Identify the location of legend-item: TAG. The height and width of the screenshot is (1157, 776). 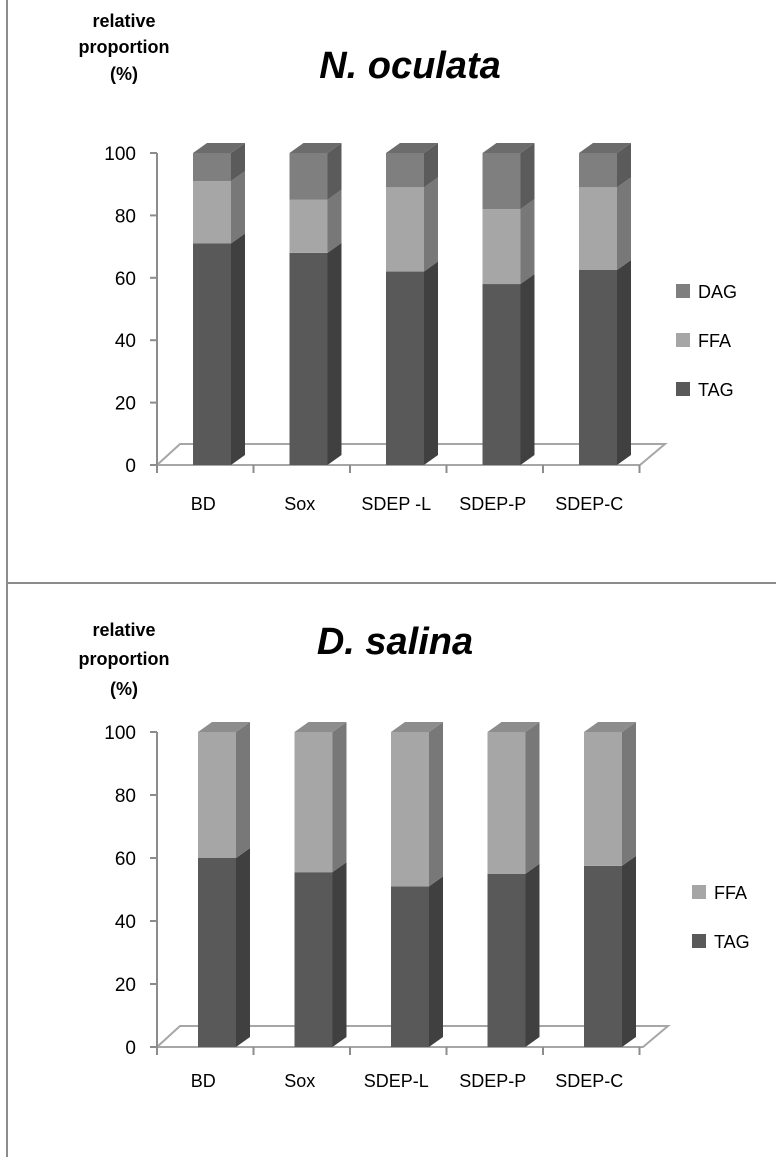
(721, 942).